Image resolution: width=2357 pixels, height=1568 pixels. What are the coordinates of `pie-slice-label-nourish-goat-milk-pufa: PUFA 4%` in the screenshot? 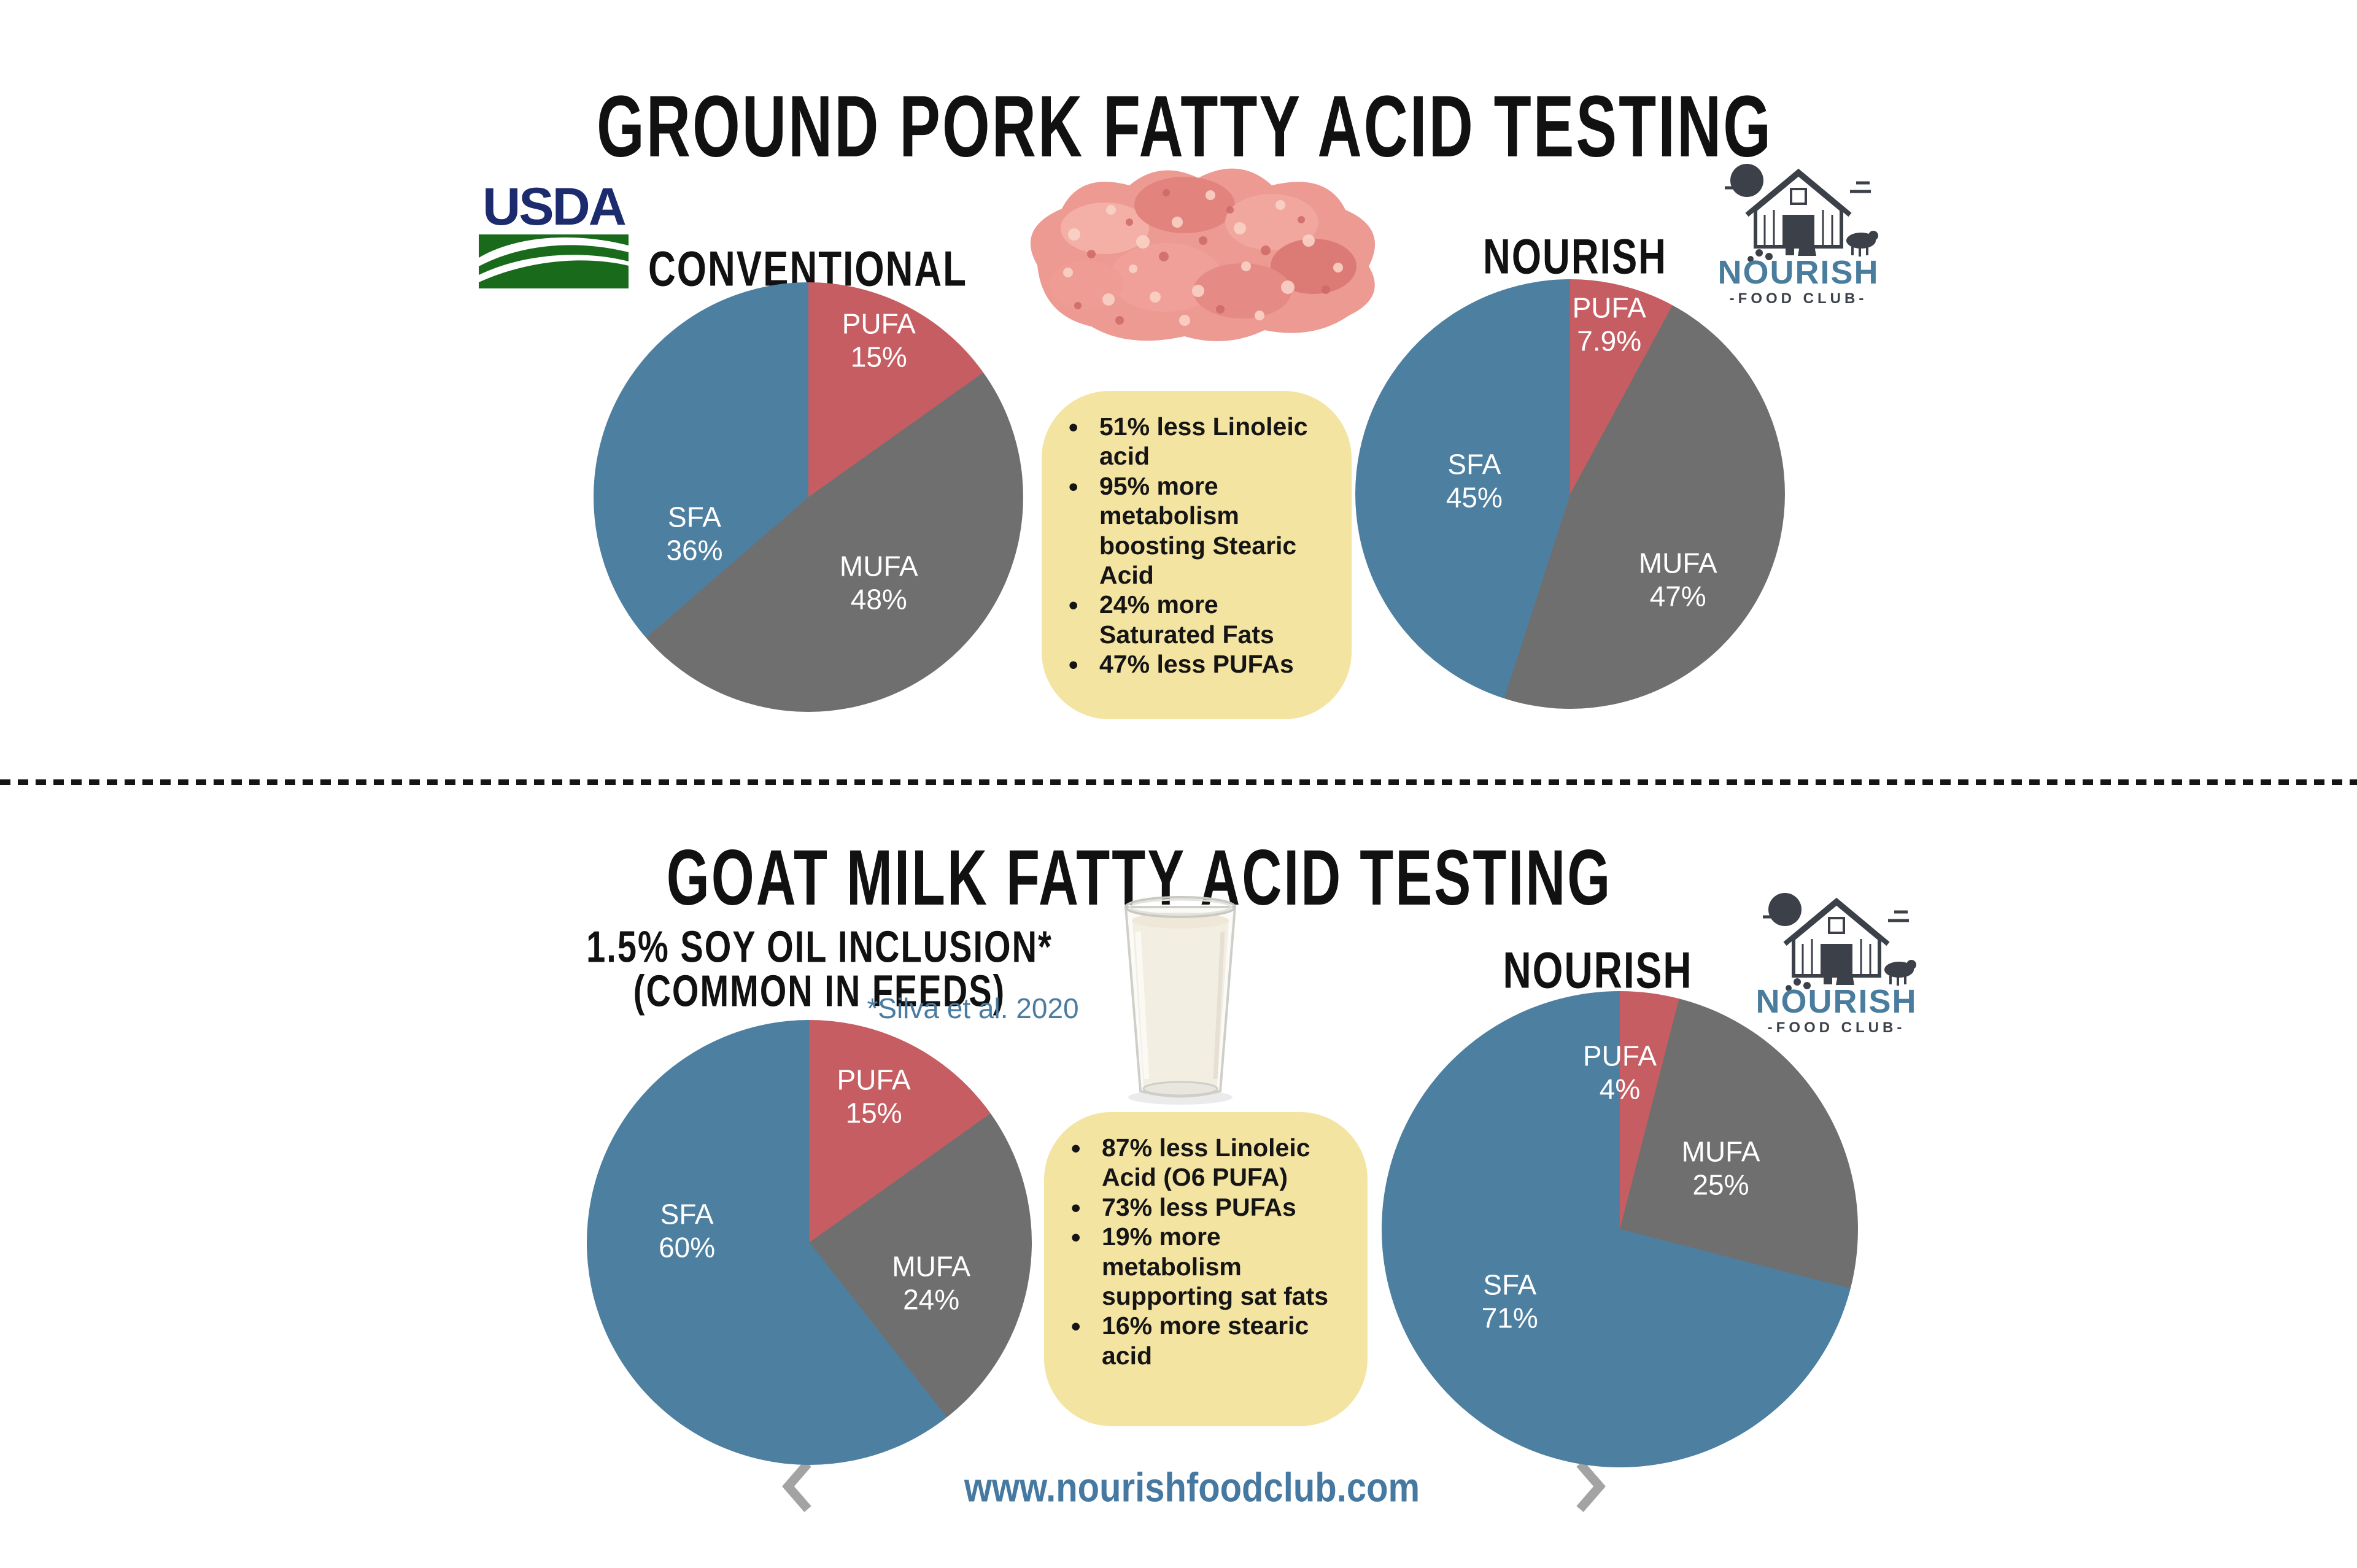 It's located at (1619, 1073).